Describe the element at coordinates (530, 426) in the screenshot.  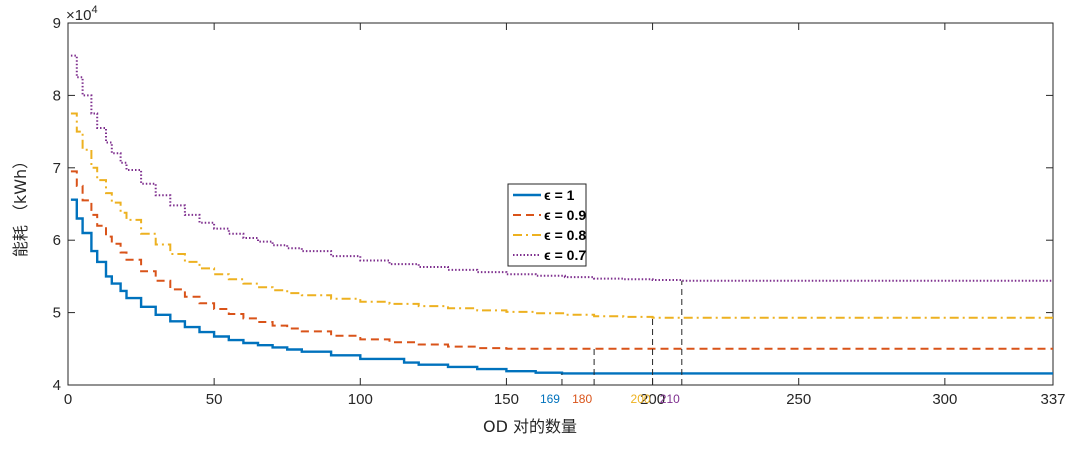
I see `x-axis-label: OD 对的数量` at that location.